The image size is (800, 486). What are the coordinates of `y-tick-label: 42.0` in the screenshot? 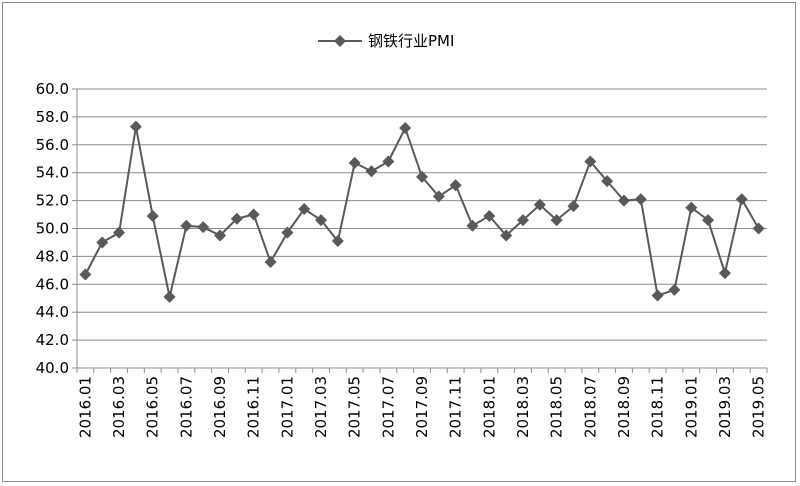 It's located at (52, 340).